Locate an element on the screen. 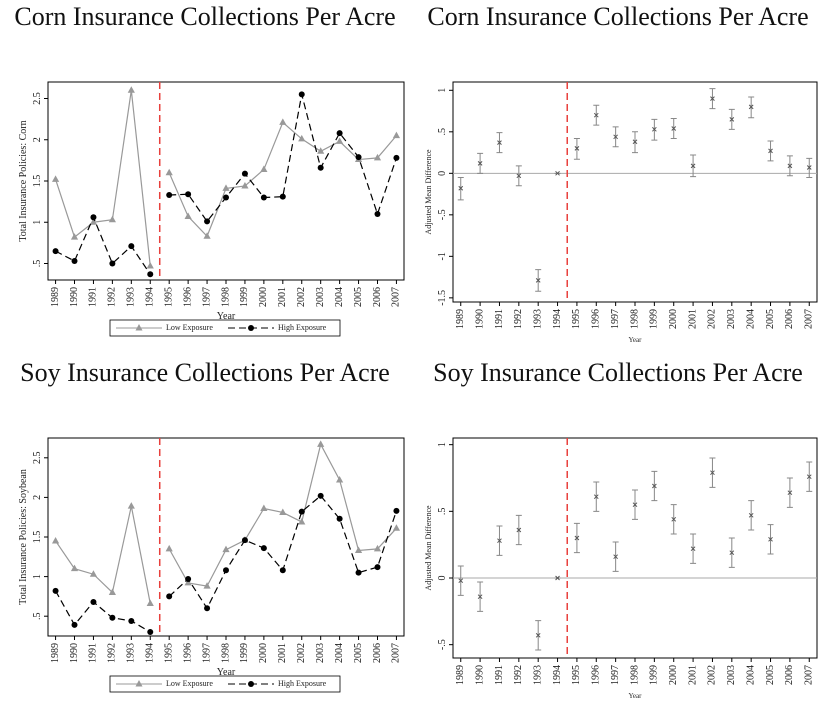 The height and width of the screenshot is (711, 825). chart-title: Soy Insurance Collections Per Acre is located at coordinates (618, 372).